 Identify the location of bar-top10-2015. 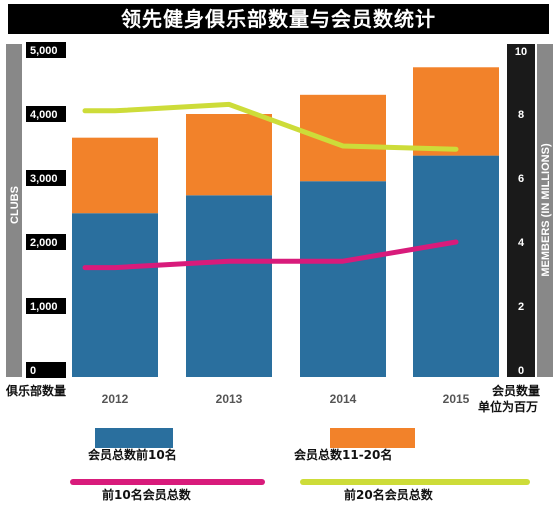
(456, 266).